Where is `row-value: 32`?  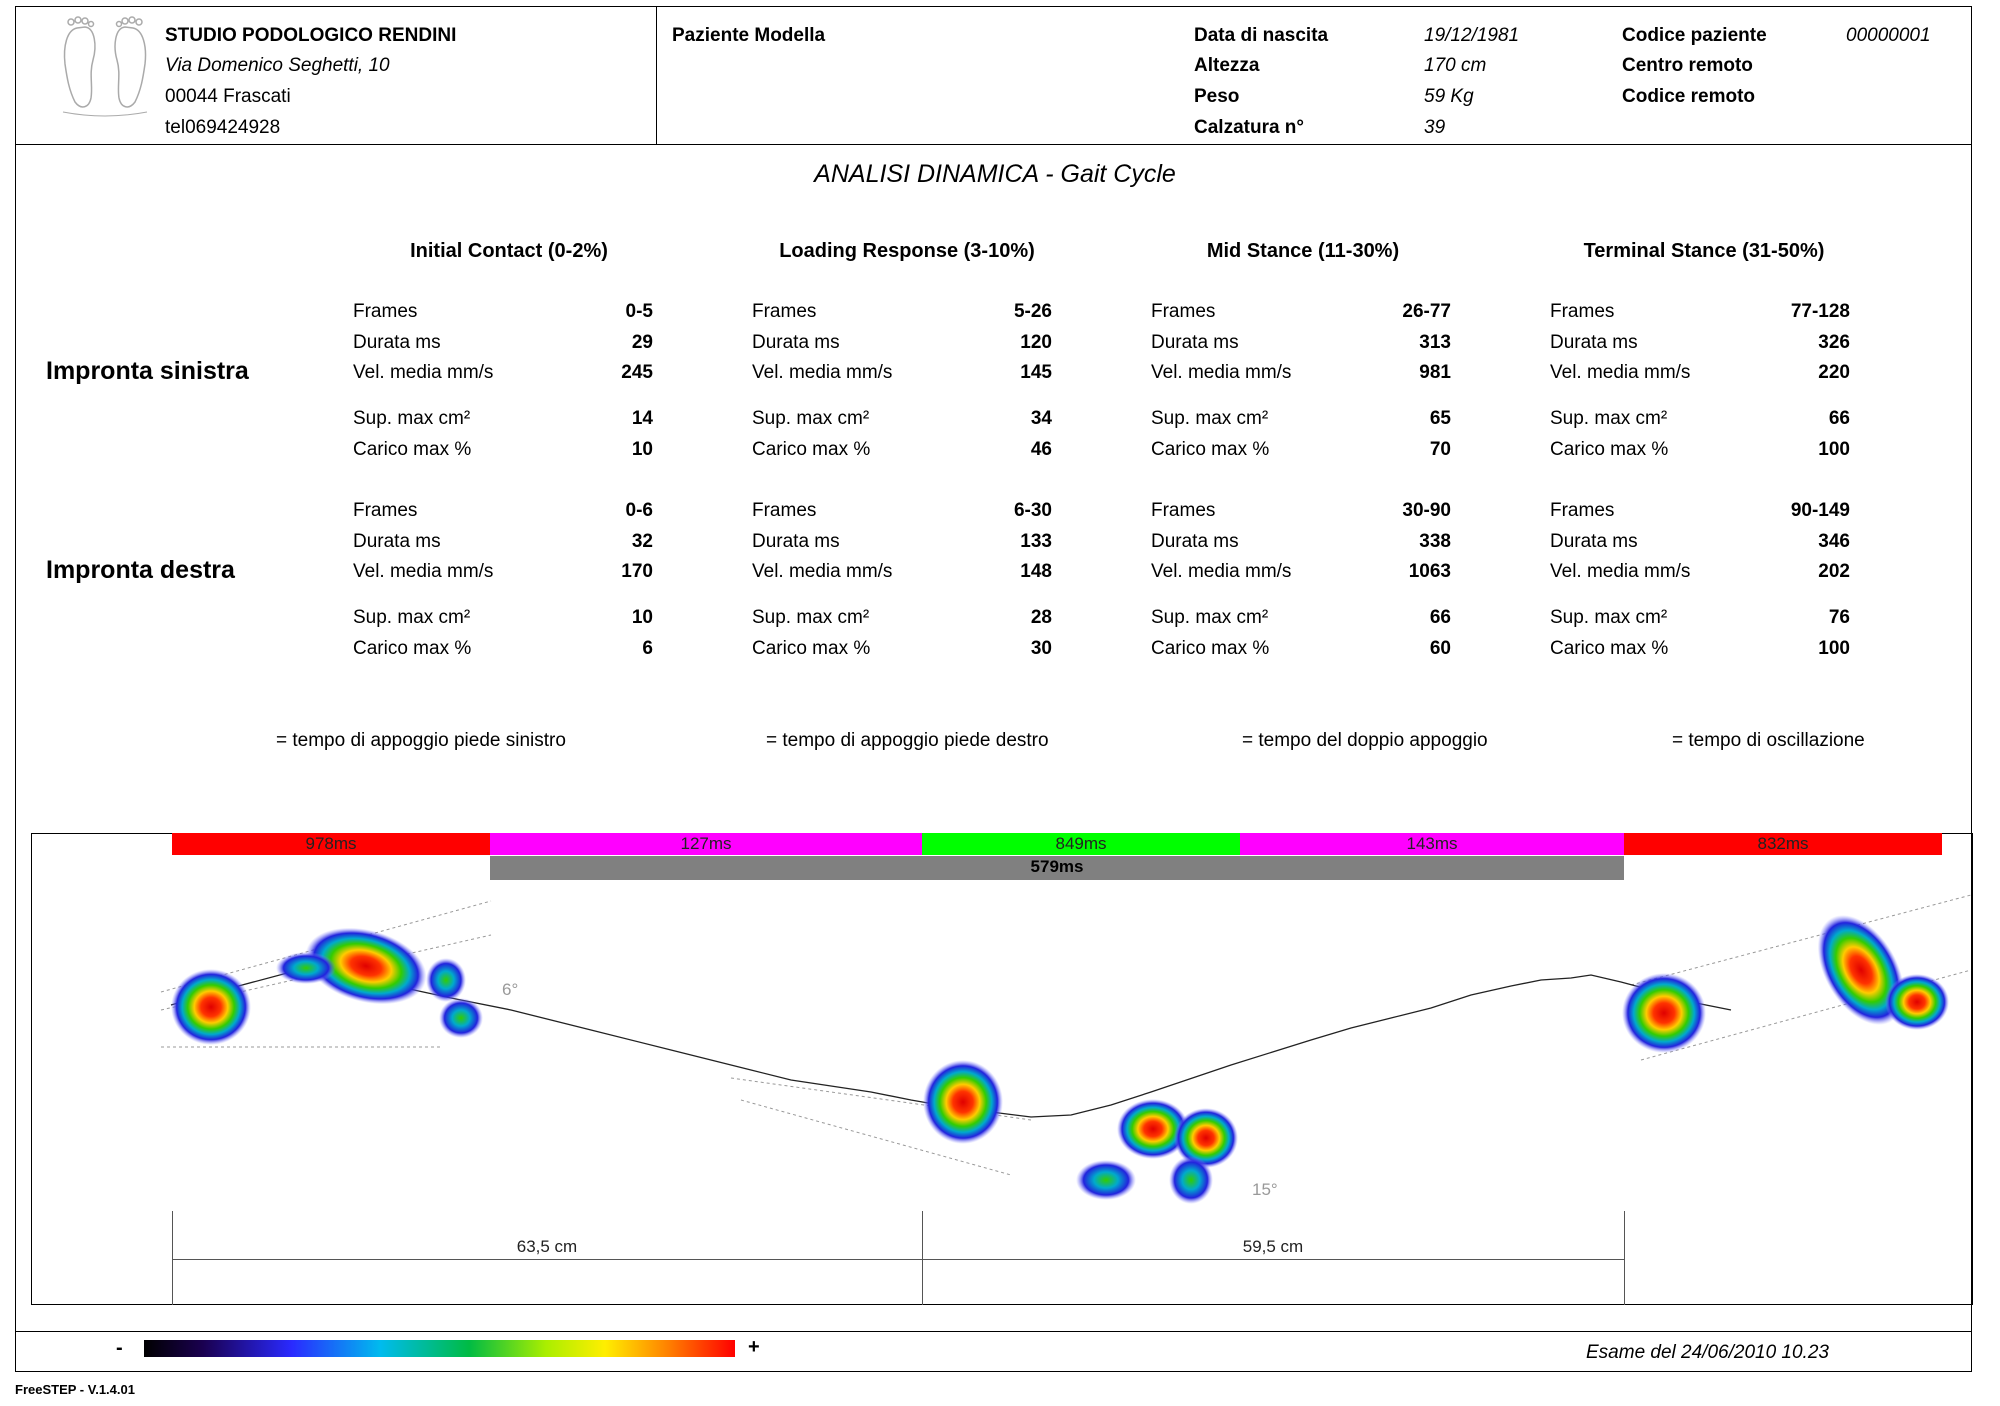 row-value: 32 is located at coordinates (642, 541).